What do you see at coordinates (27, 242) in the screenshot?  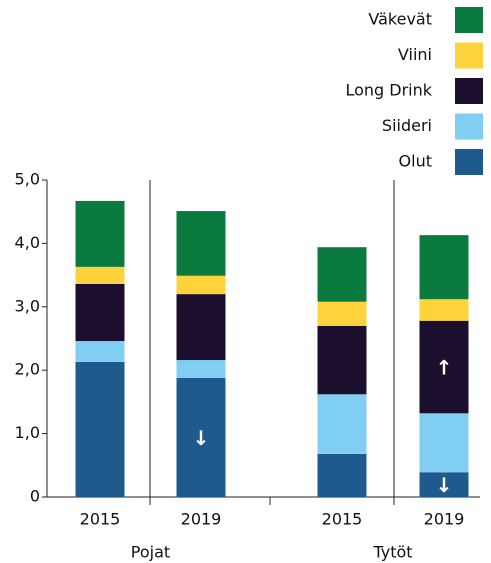 I see `y-tick-label: 4,0` at bounding box center [27, 242].